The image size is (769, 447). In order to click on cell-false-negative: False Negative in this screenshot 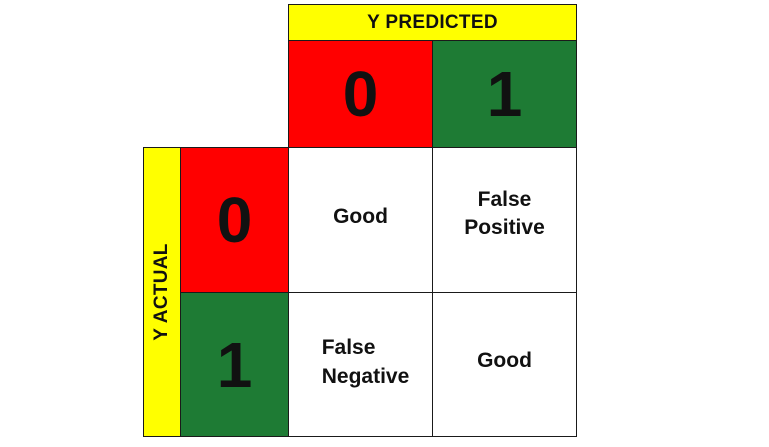, I will do `click(360, 364)`.